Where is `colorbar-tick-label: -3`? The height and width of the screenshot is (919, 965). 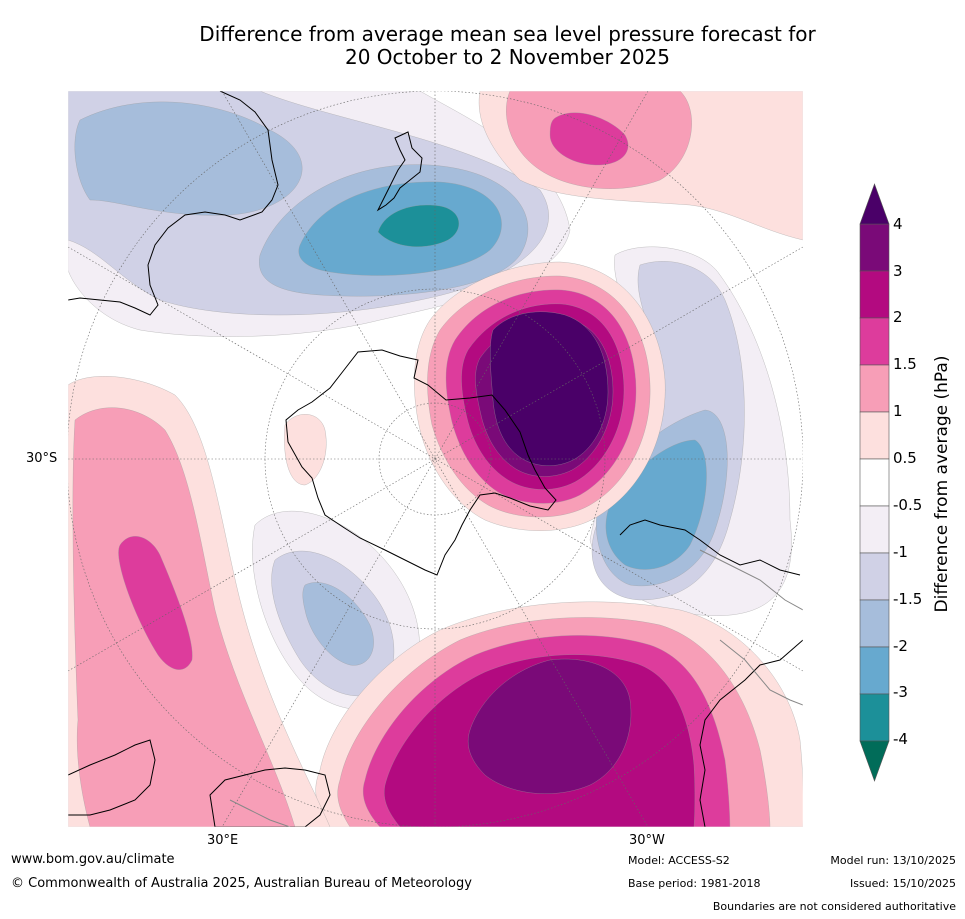
colorbar-tick-label: -3 is located at coordinates (900, 692).